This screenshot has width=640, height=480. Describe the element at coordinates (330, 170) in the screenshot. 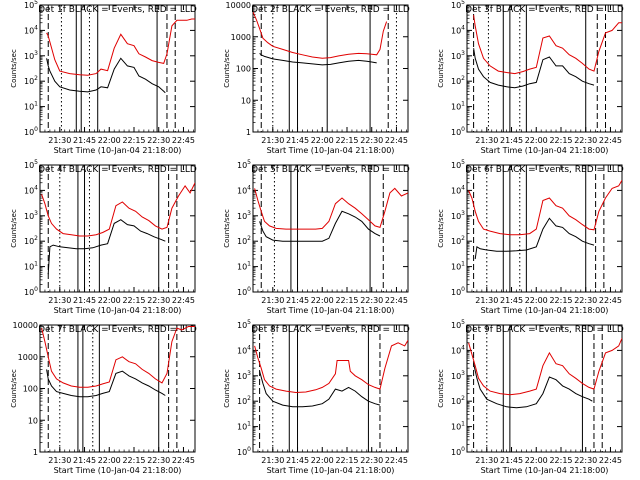

I see `panel-title: Det 5f BLACK = Events, RED = LLD` at that location.